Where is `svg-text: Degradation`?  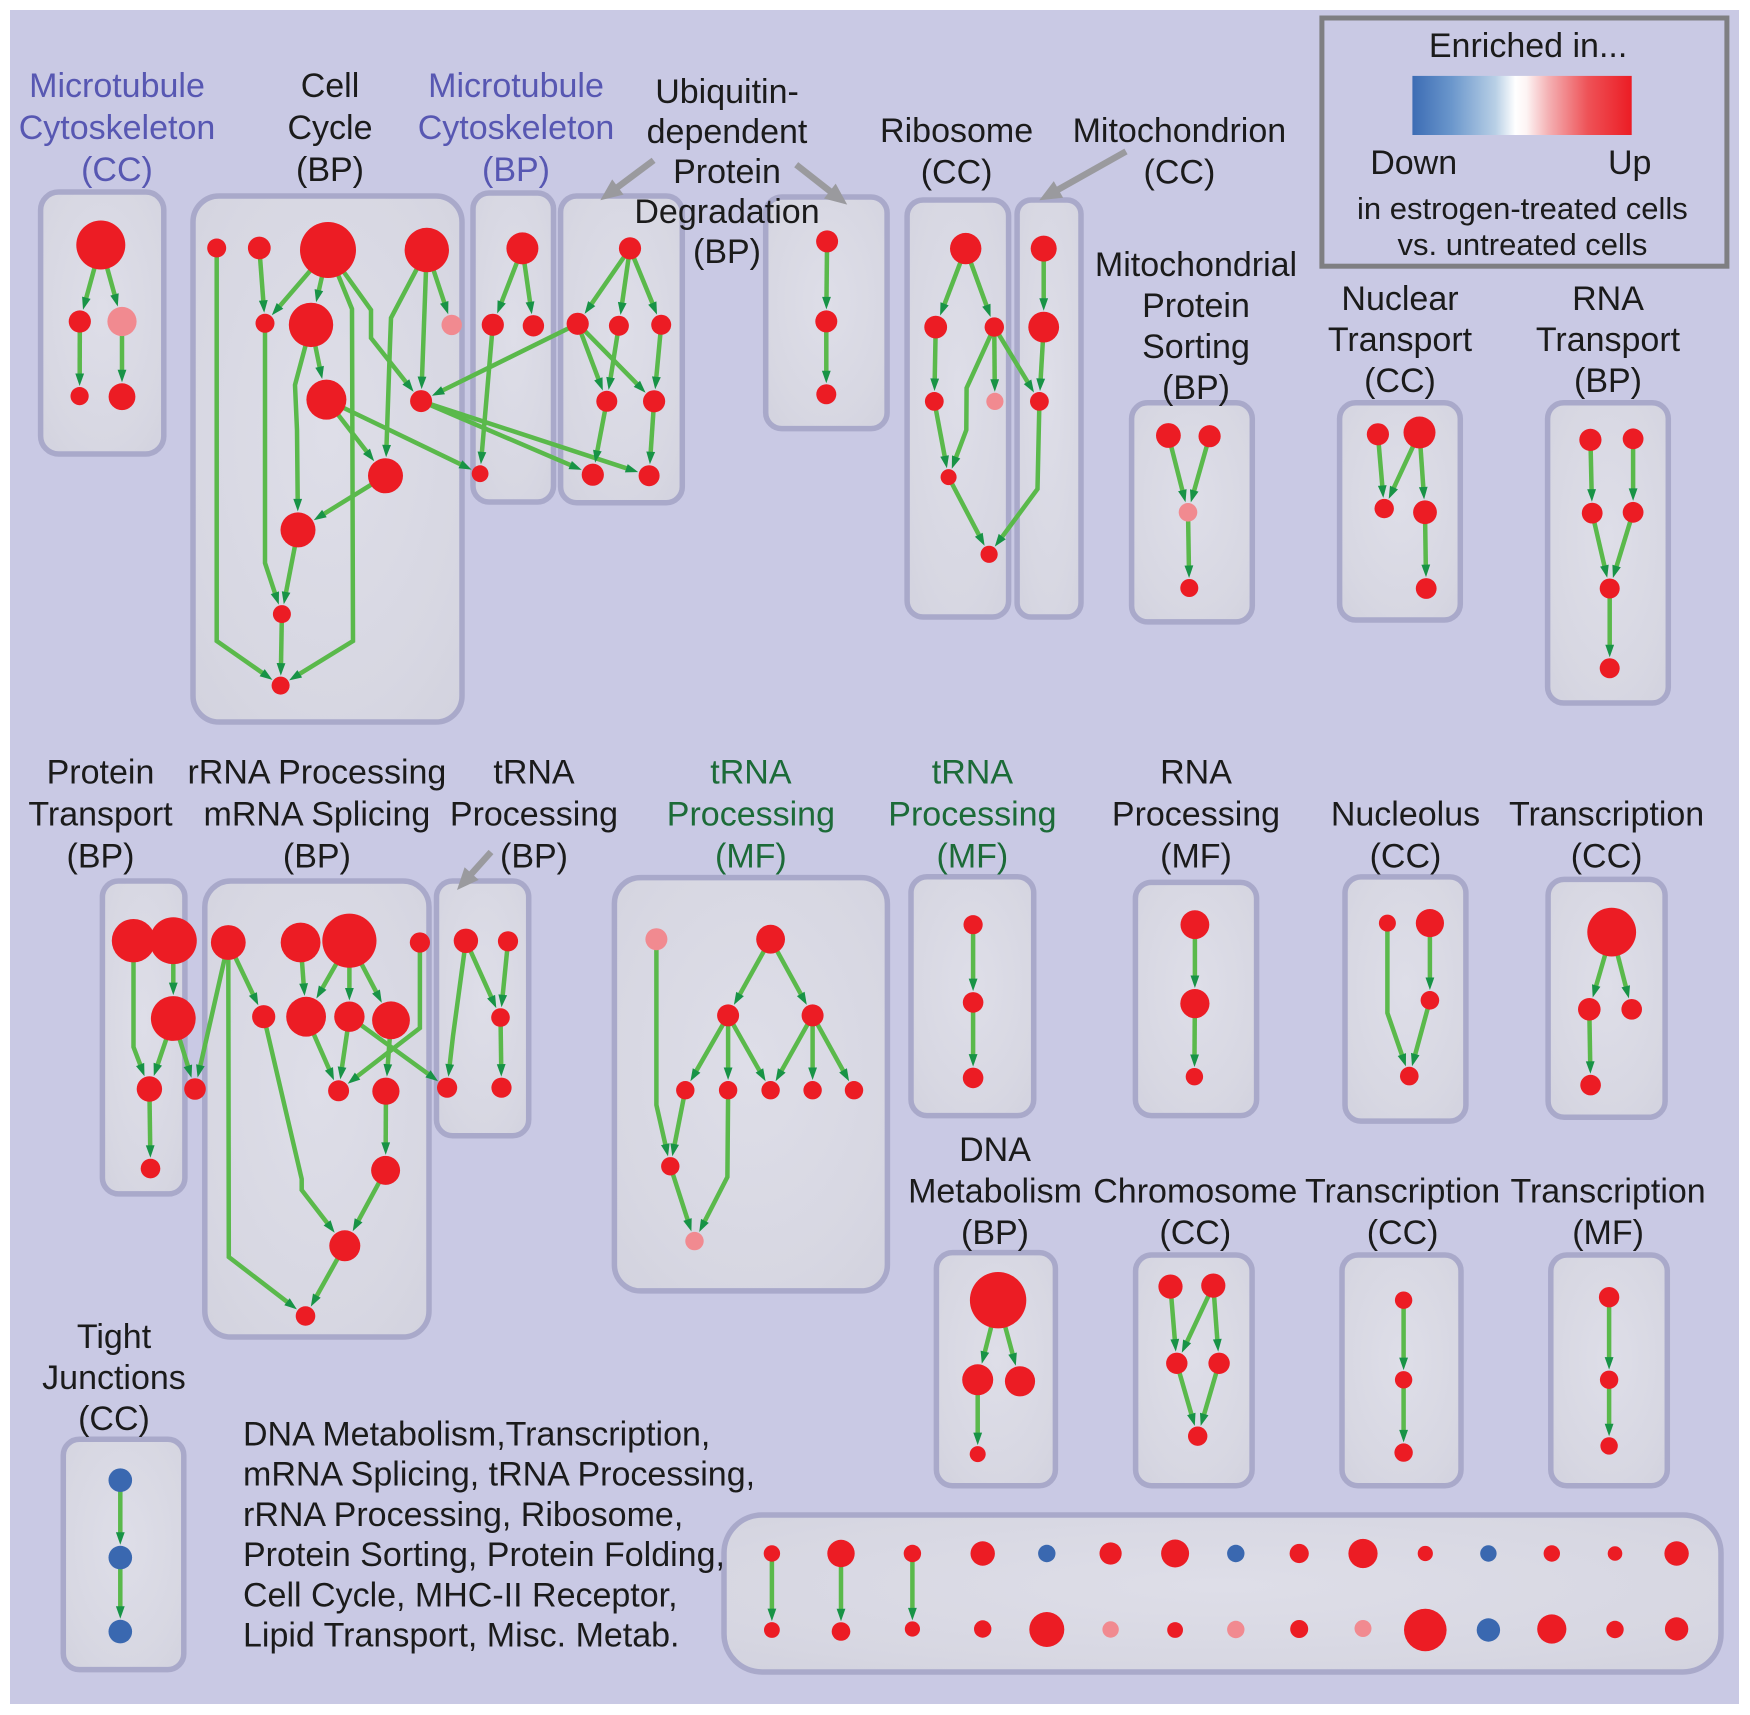
svg-text: Degradation is located at coordinates (726, 212).